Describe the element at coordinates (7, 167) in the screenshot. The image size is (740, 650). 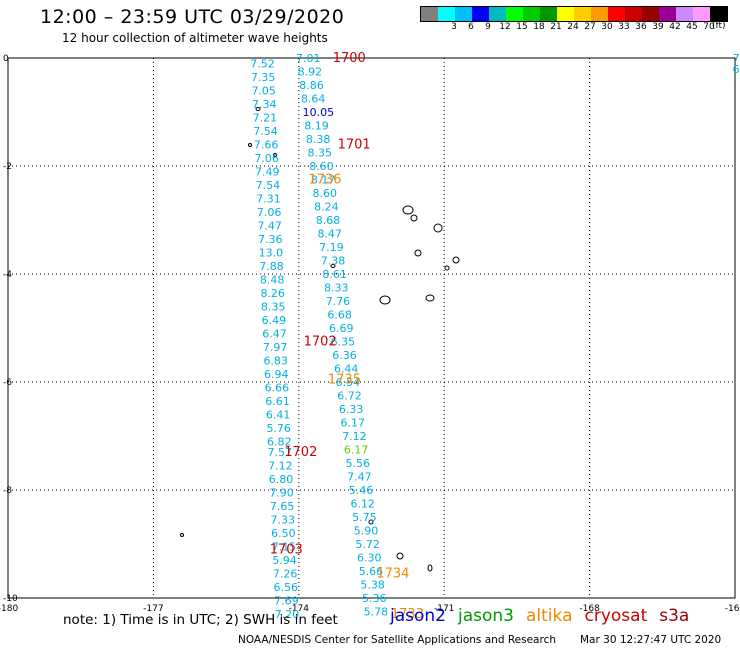
I see `y-tick-label: -2` at that location.